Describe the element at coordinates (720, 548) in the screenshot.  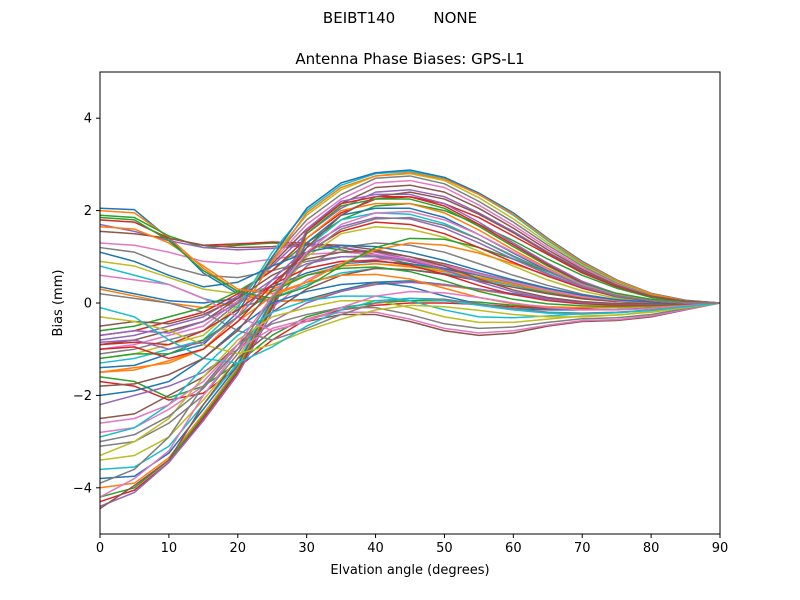
I see `x-tick-label: 90` at that location.